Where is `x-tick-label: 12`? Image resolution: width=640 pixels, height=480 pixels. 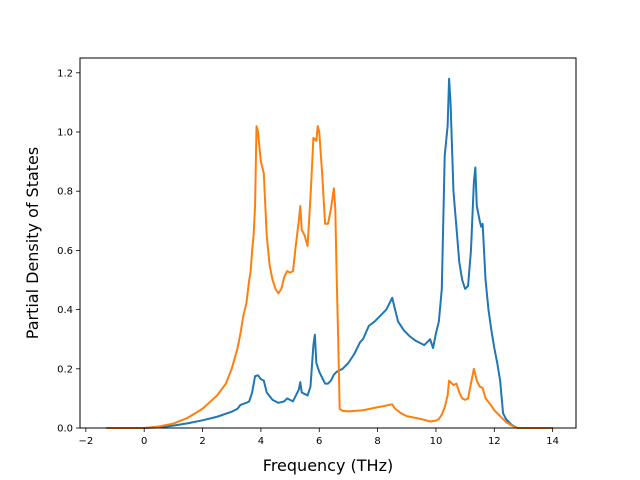 x-tick-label: 12 is located at coordinates (494, 441).